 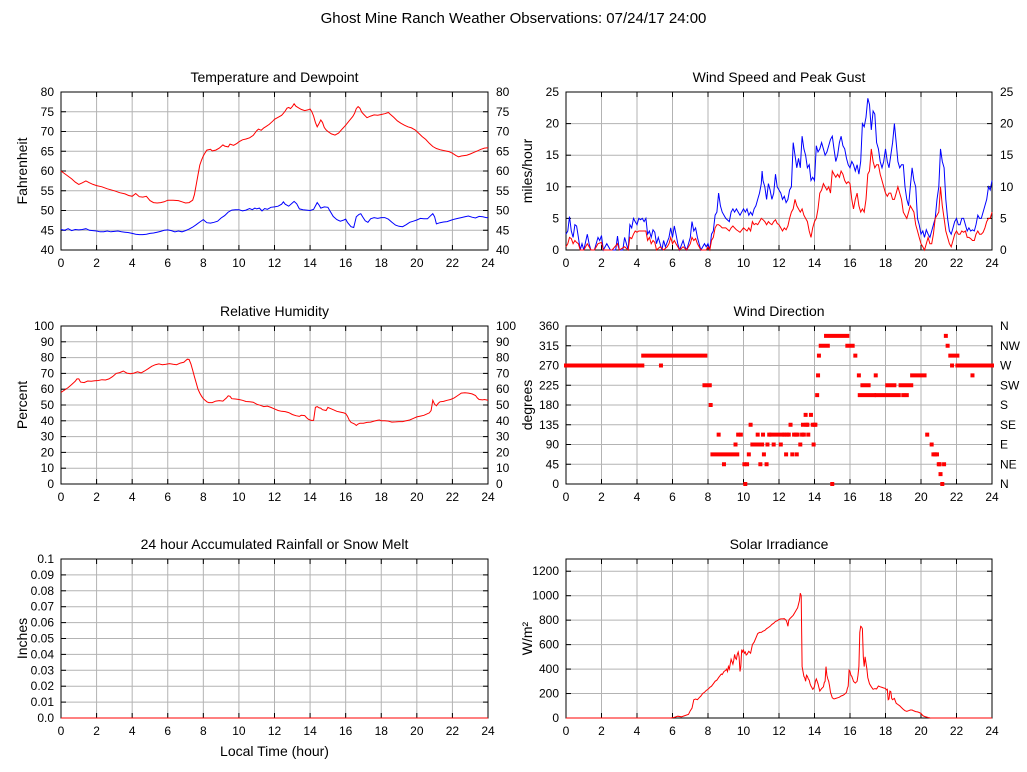 What do you see at coordinates (22, 170) in the screenshot?
I see `y-axis-label-temperature: Fahrenheit` at bounding box center [22, 170].